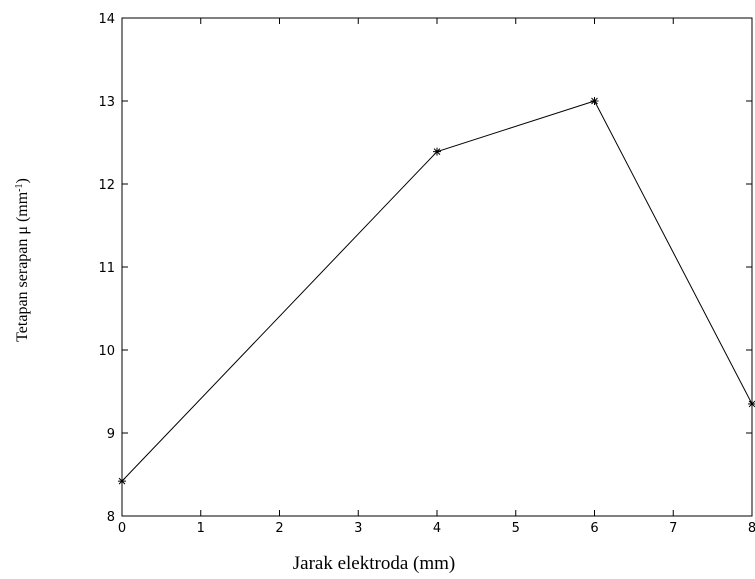 Image resolution: width=755 pixels, height=579 pixels. What do you see at coordinates (106, 268) in the screenshot?
I see `y-tick-label: 11` at bounding box center [106, 268].